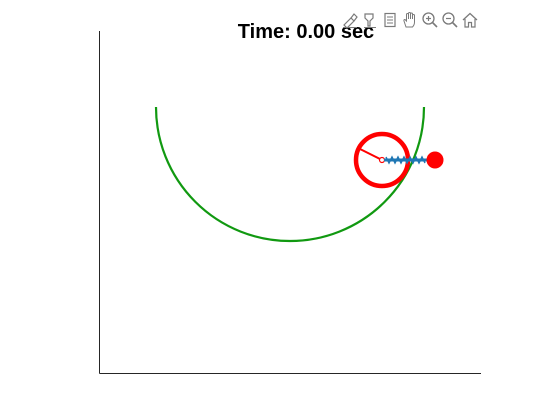 This screenshot has height=420, width=560. I want to click on data-tips-icon, so click(370, 20).